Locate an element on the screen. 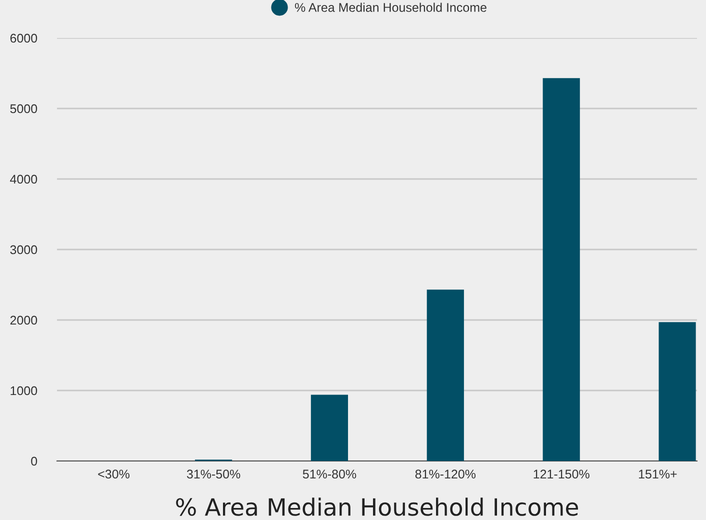  legend-label: % Area Median Household Income is located at coordinates (390, 7).